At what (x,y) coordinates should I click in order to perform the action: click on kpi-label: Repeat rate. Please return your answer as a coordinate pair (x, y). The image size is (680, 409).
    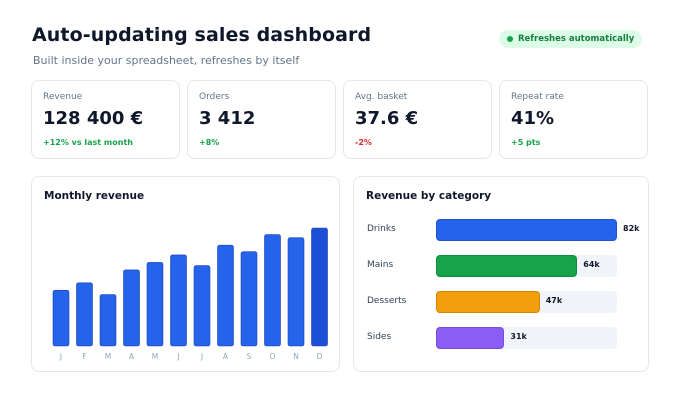
    Looking at the image, I should click on (537, 97).